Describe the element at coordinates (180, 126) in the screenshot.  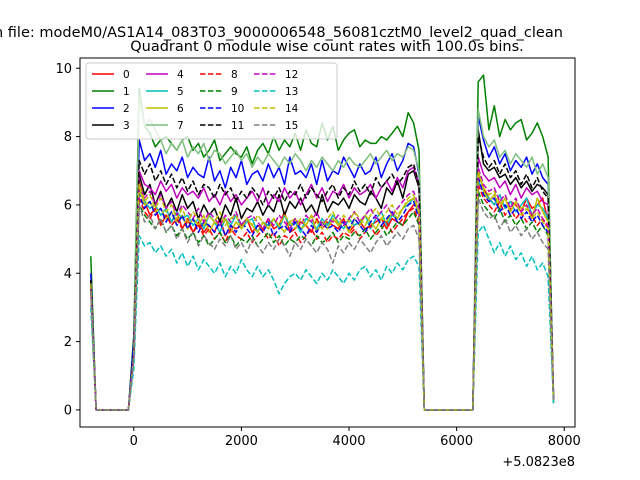
I see `legend-label-7: 7` at that location.